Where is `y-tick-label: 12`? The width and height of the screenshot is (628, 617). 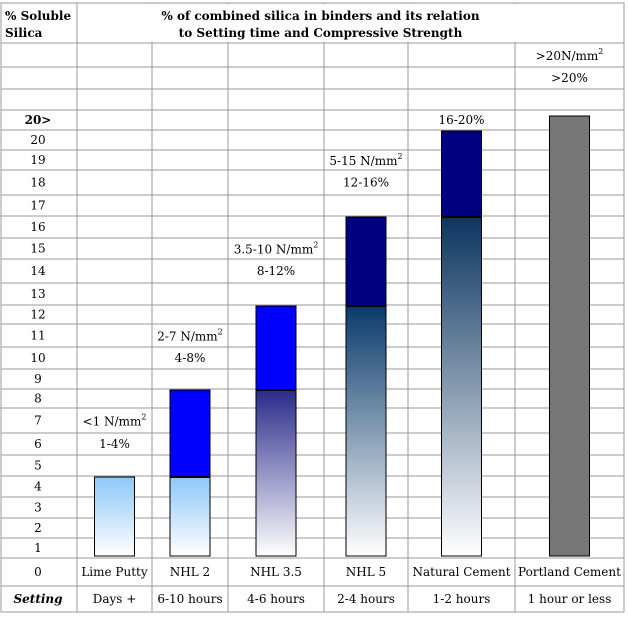 y-tick-label: 12 is located at coordinates (37, 315).